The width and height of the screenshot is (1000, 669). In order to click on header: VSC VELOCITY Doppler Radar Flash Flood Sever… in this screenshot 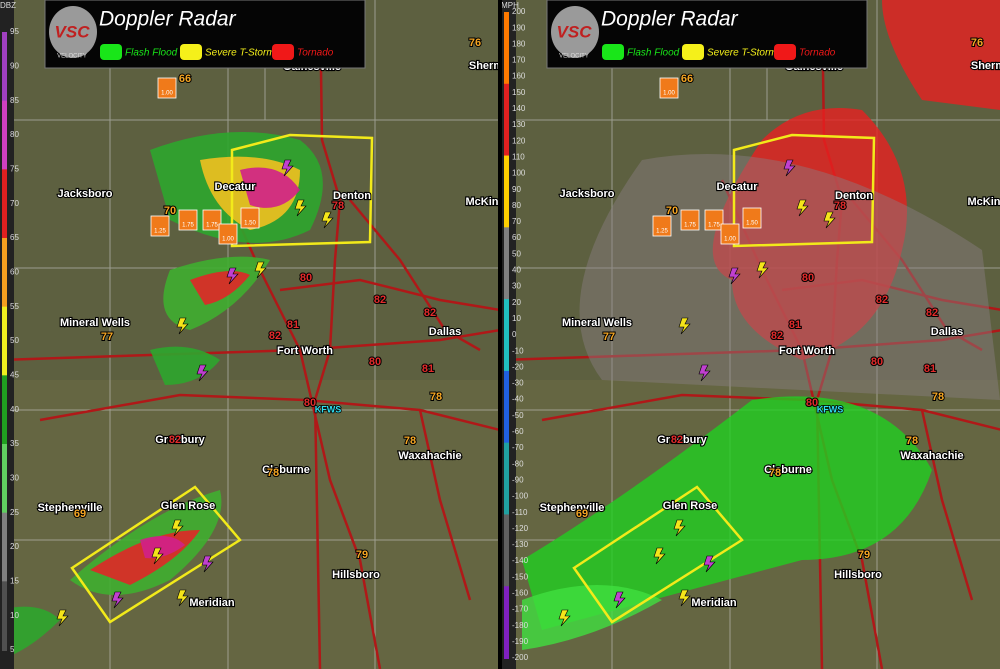, I will do `click(205, 34)`.